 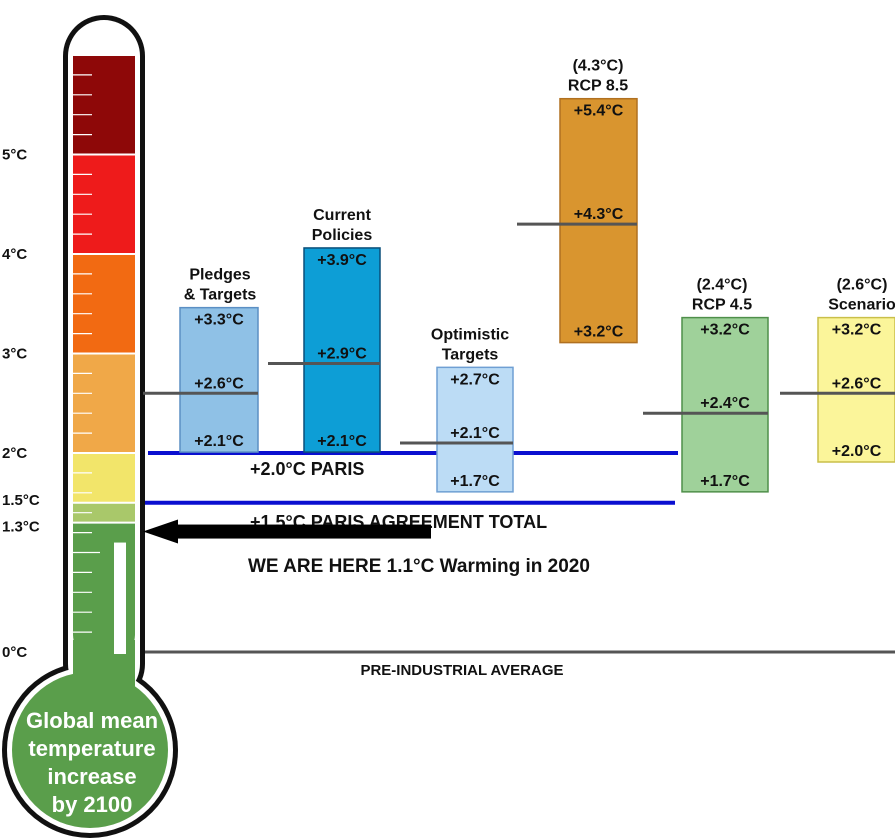 I want to click on thermometer-bands, so click(x=104, y=359).